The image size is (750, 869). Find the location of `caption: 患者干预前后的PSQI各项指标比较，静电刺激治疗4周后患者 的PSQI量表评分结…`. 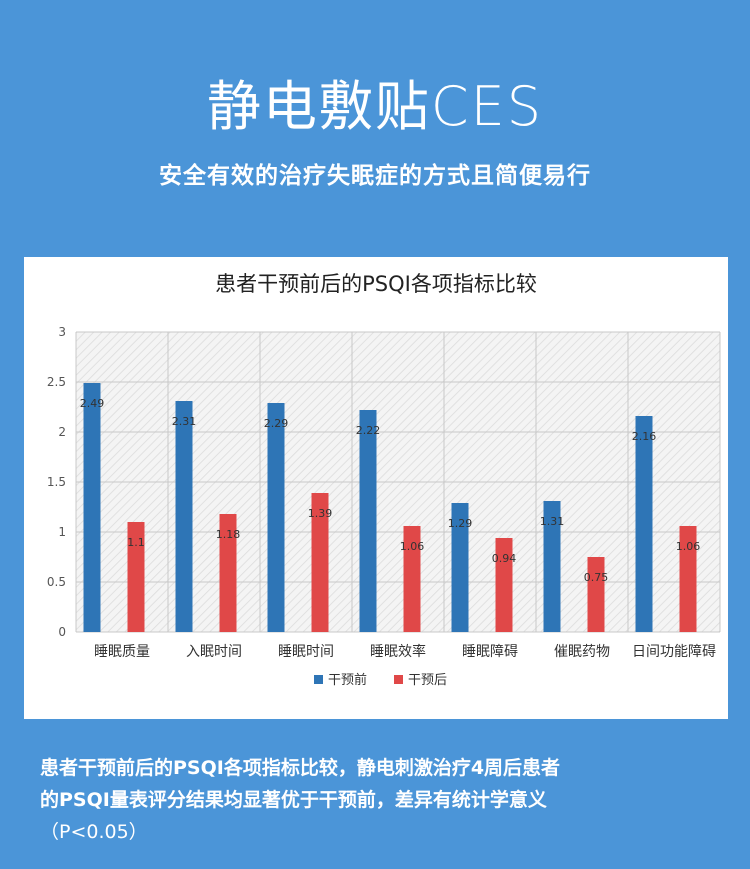

caption: 患者干预前后的PSQI各项指标比较，静电刺激治疗4周后患者 的PSQI量表评分结… is located at coordinates (380, 800).